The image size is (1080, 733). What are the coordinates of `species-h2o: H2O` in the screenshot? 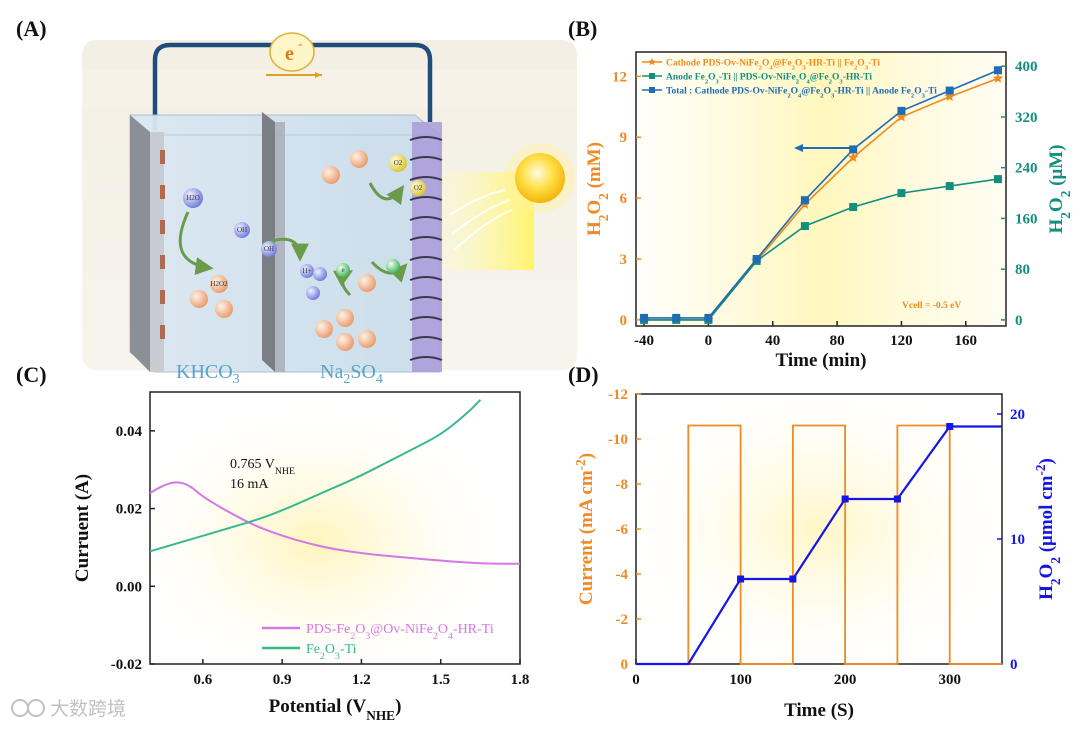 It's located at (193, 198).